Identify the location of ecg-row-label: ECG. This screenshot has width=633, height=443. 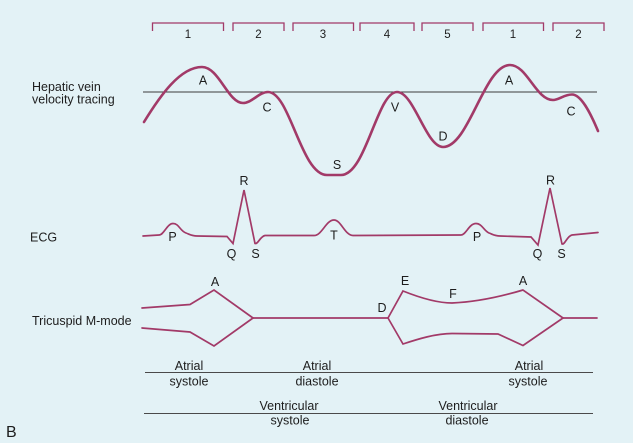
(43, 238).